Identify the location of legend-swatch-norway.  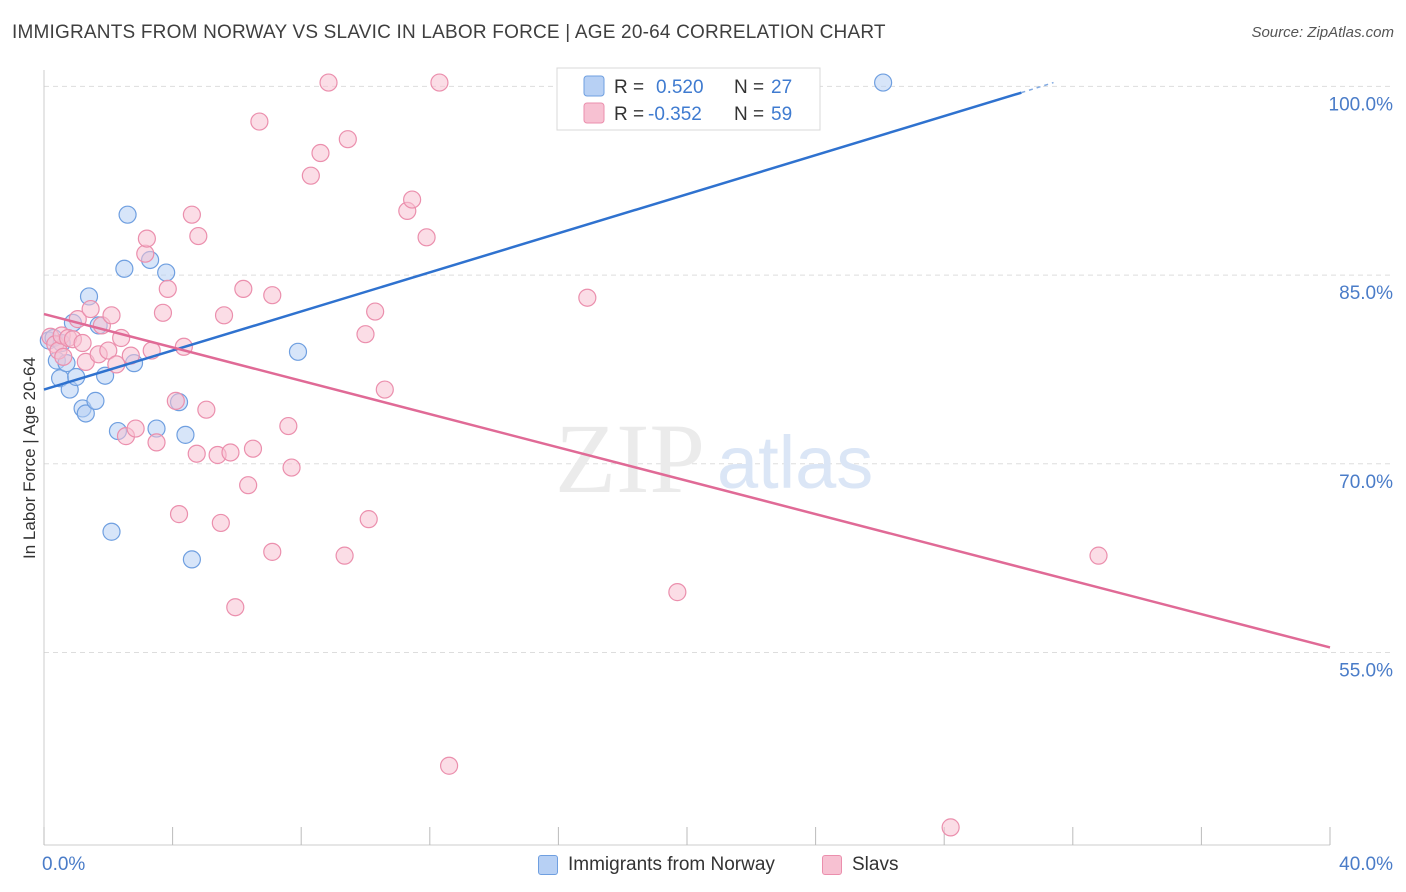
(548, 865).